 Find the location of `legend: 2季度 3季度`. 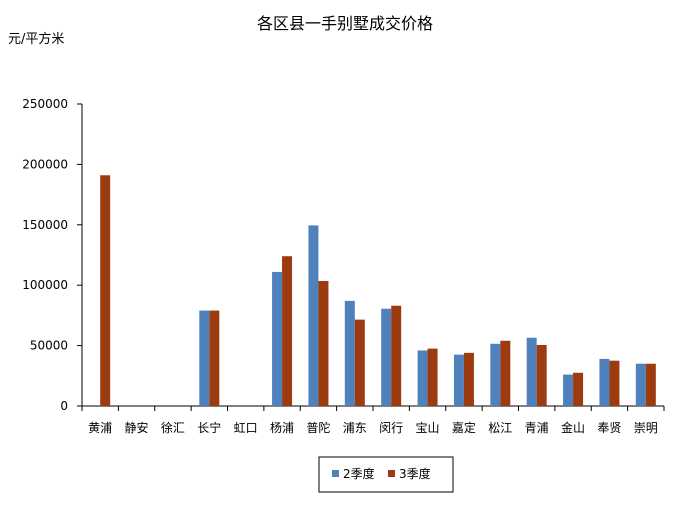

legend: 2季度 3季度 is located at coordinates (386, 474).